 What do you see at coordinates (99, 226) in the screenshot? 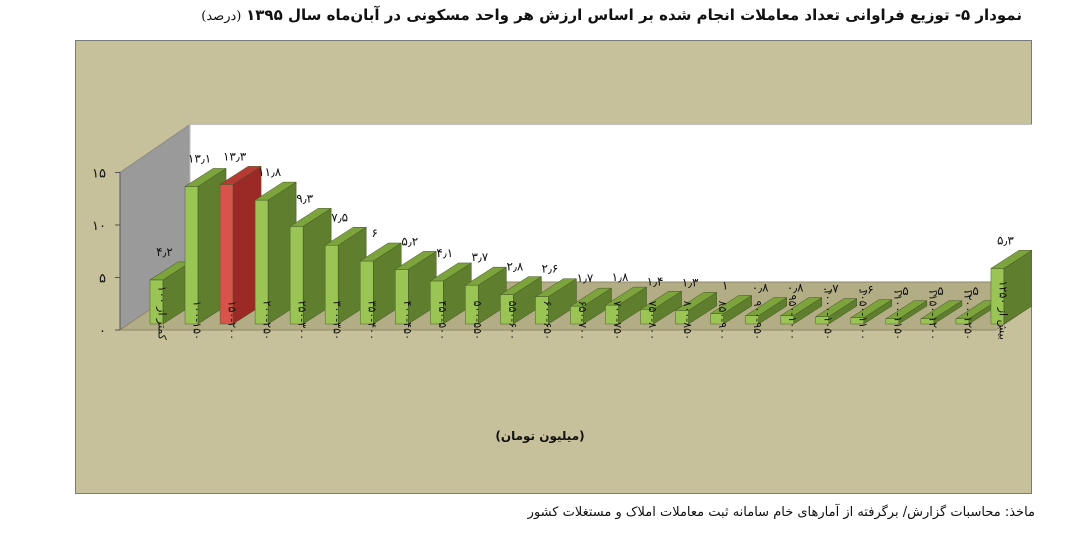
I see `y-tick-label: ۱۰` at bounding box center [99, 226].